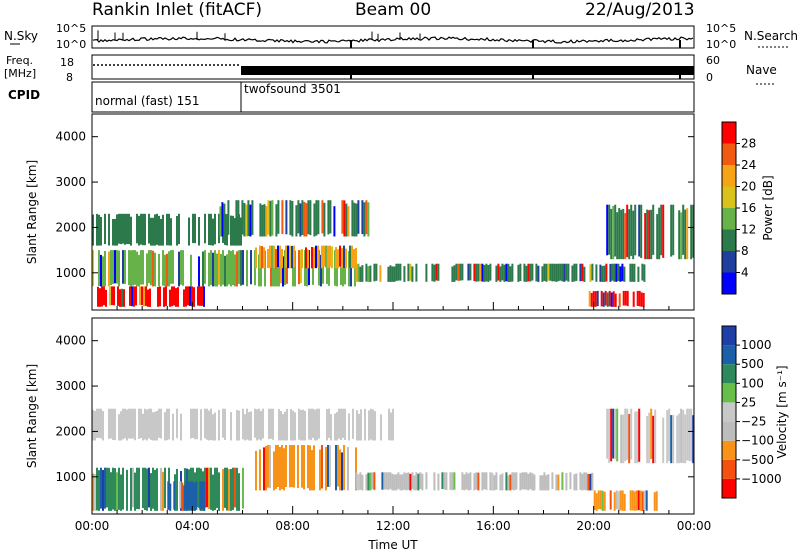 This screenshot has height=554, width=800. I want to click on power-colorbar-ticks: 28 24 20 16 12 8 4, so click(746, 208).